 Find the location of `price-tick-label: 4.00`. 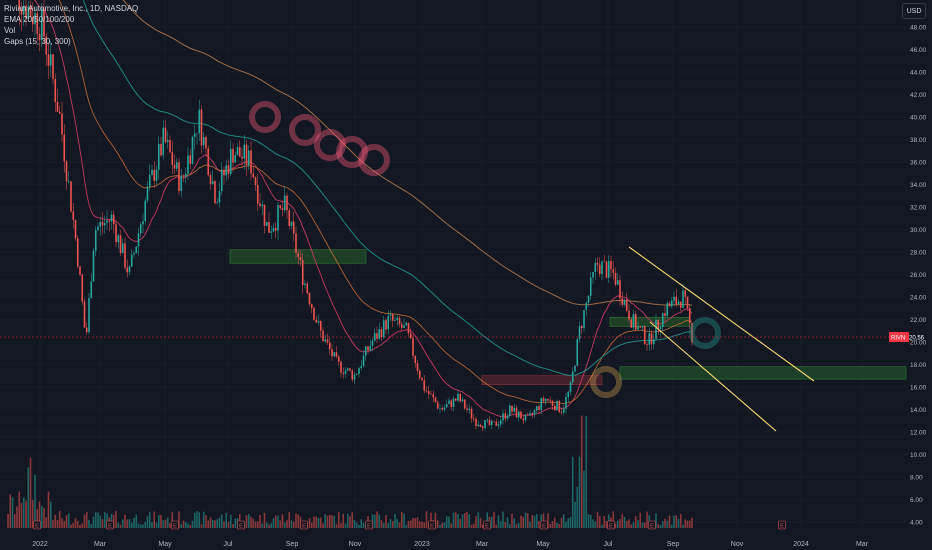

price-tick-label: 4.00 is located at coordinates (916, 523).